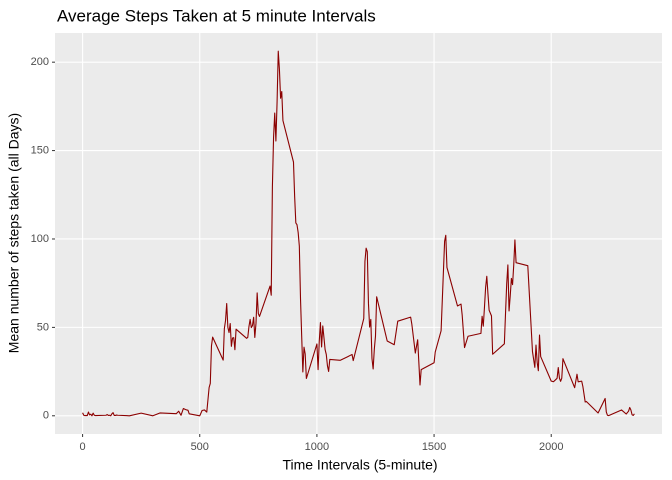 Image resolution: width=672 pixels, height=480 pixels. What do you see at coordinates (434, 447) in the screenshot?
I see `x-tick-label: 1500` at bounding box center [434, 447].